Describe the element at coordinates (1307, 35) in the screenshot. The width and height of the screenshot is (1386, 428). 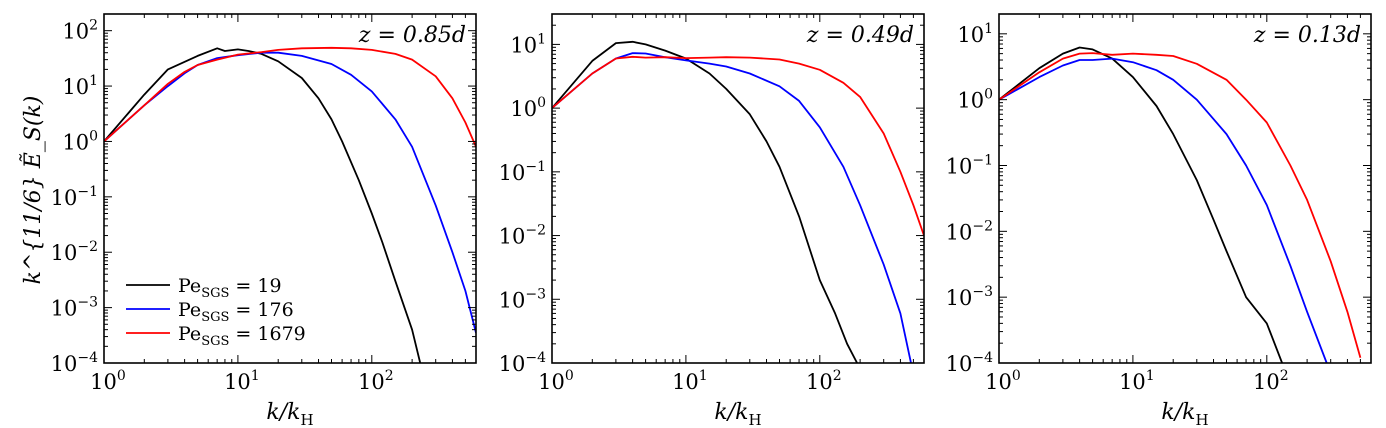
I see `panel-annotation: z = 0.13d` at that location.